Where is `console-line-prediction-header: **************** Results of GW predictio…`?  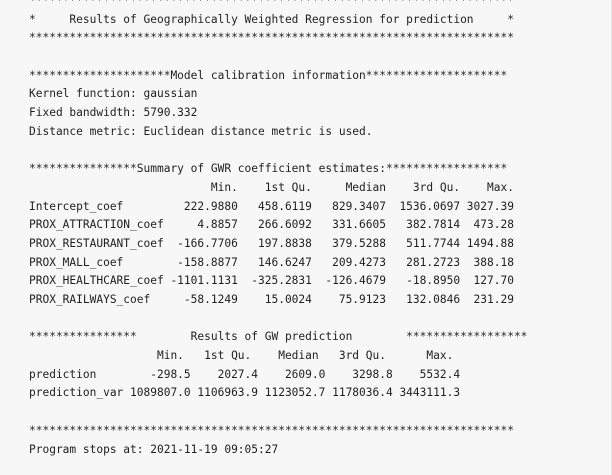 console-line-prediction-header: **************** Results of GW predictio… is located at coordinates (278, 337).